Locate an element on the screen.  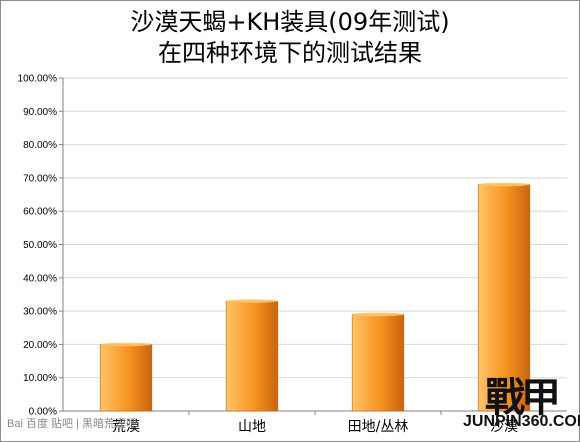
y-tick-label: 80.00% is located at coordinates (40, 145).